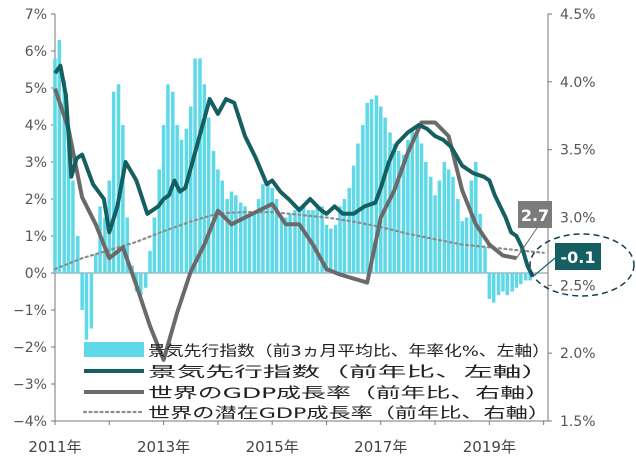  Describe the element at coordinates (349, 413) in the screenshot. I see `legend-label: 世界の潜在GDP成長率（前年比、右軸）` at that location.